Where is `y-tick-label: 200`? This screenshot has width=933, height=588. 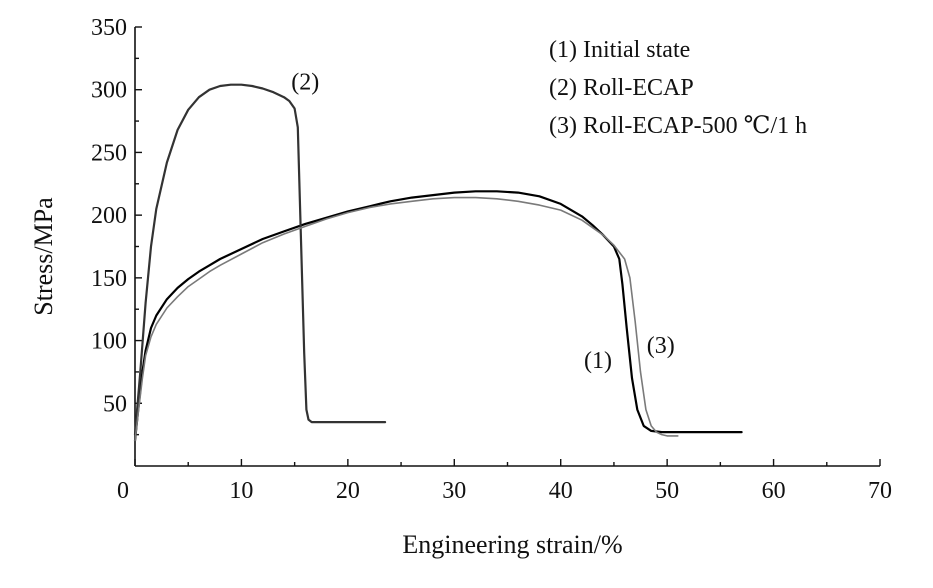
y-tick-label: 200 is located at coordinates (109, 216).